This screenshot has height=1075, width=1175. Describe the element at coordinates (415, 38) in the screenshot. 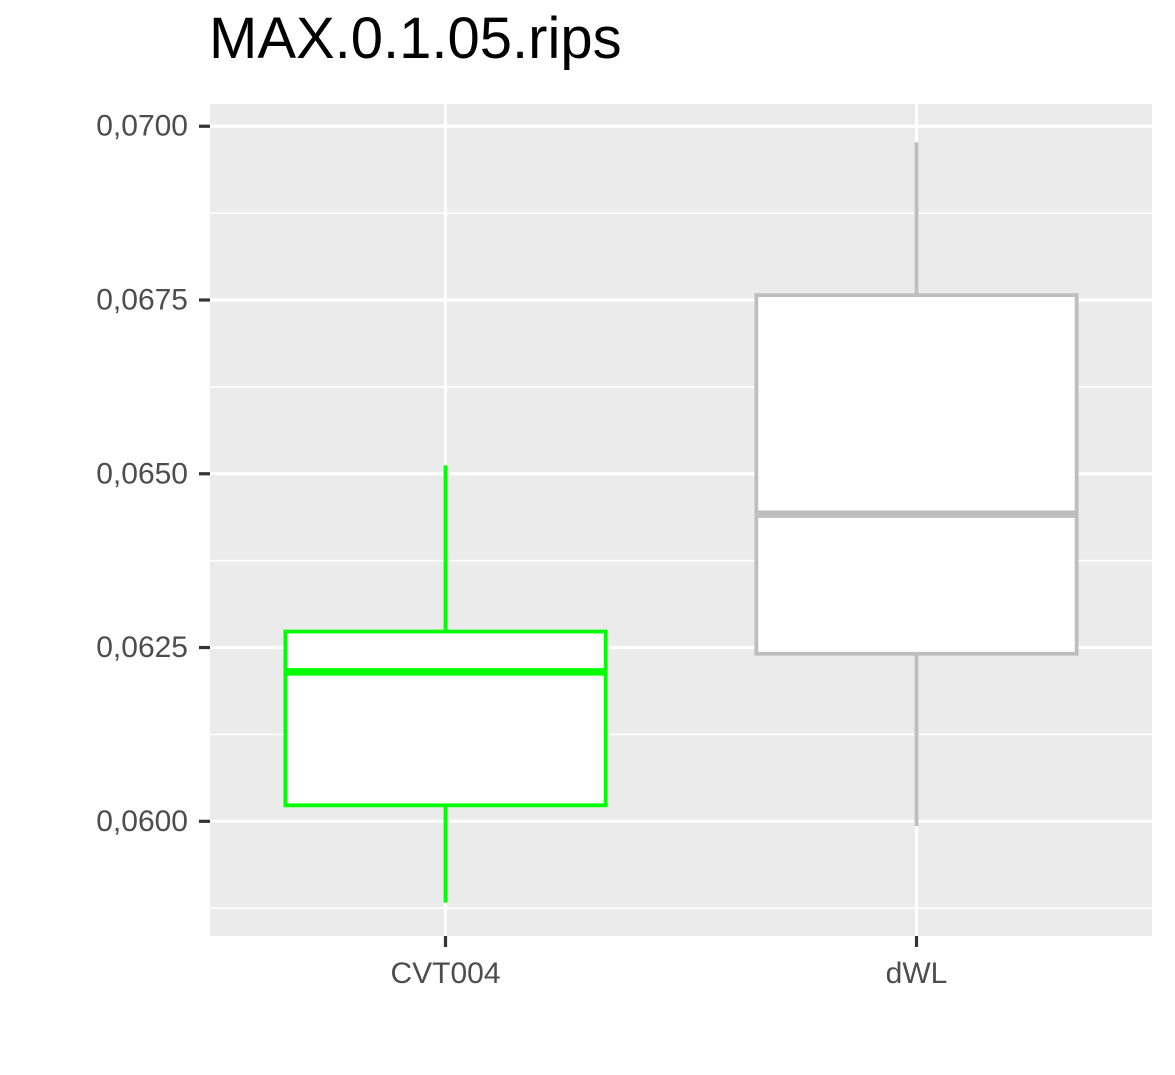

I see `chart-title: MAX.0.1.05.rips` at that location.